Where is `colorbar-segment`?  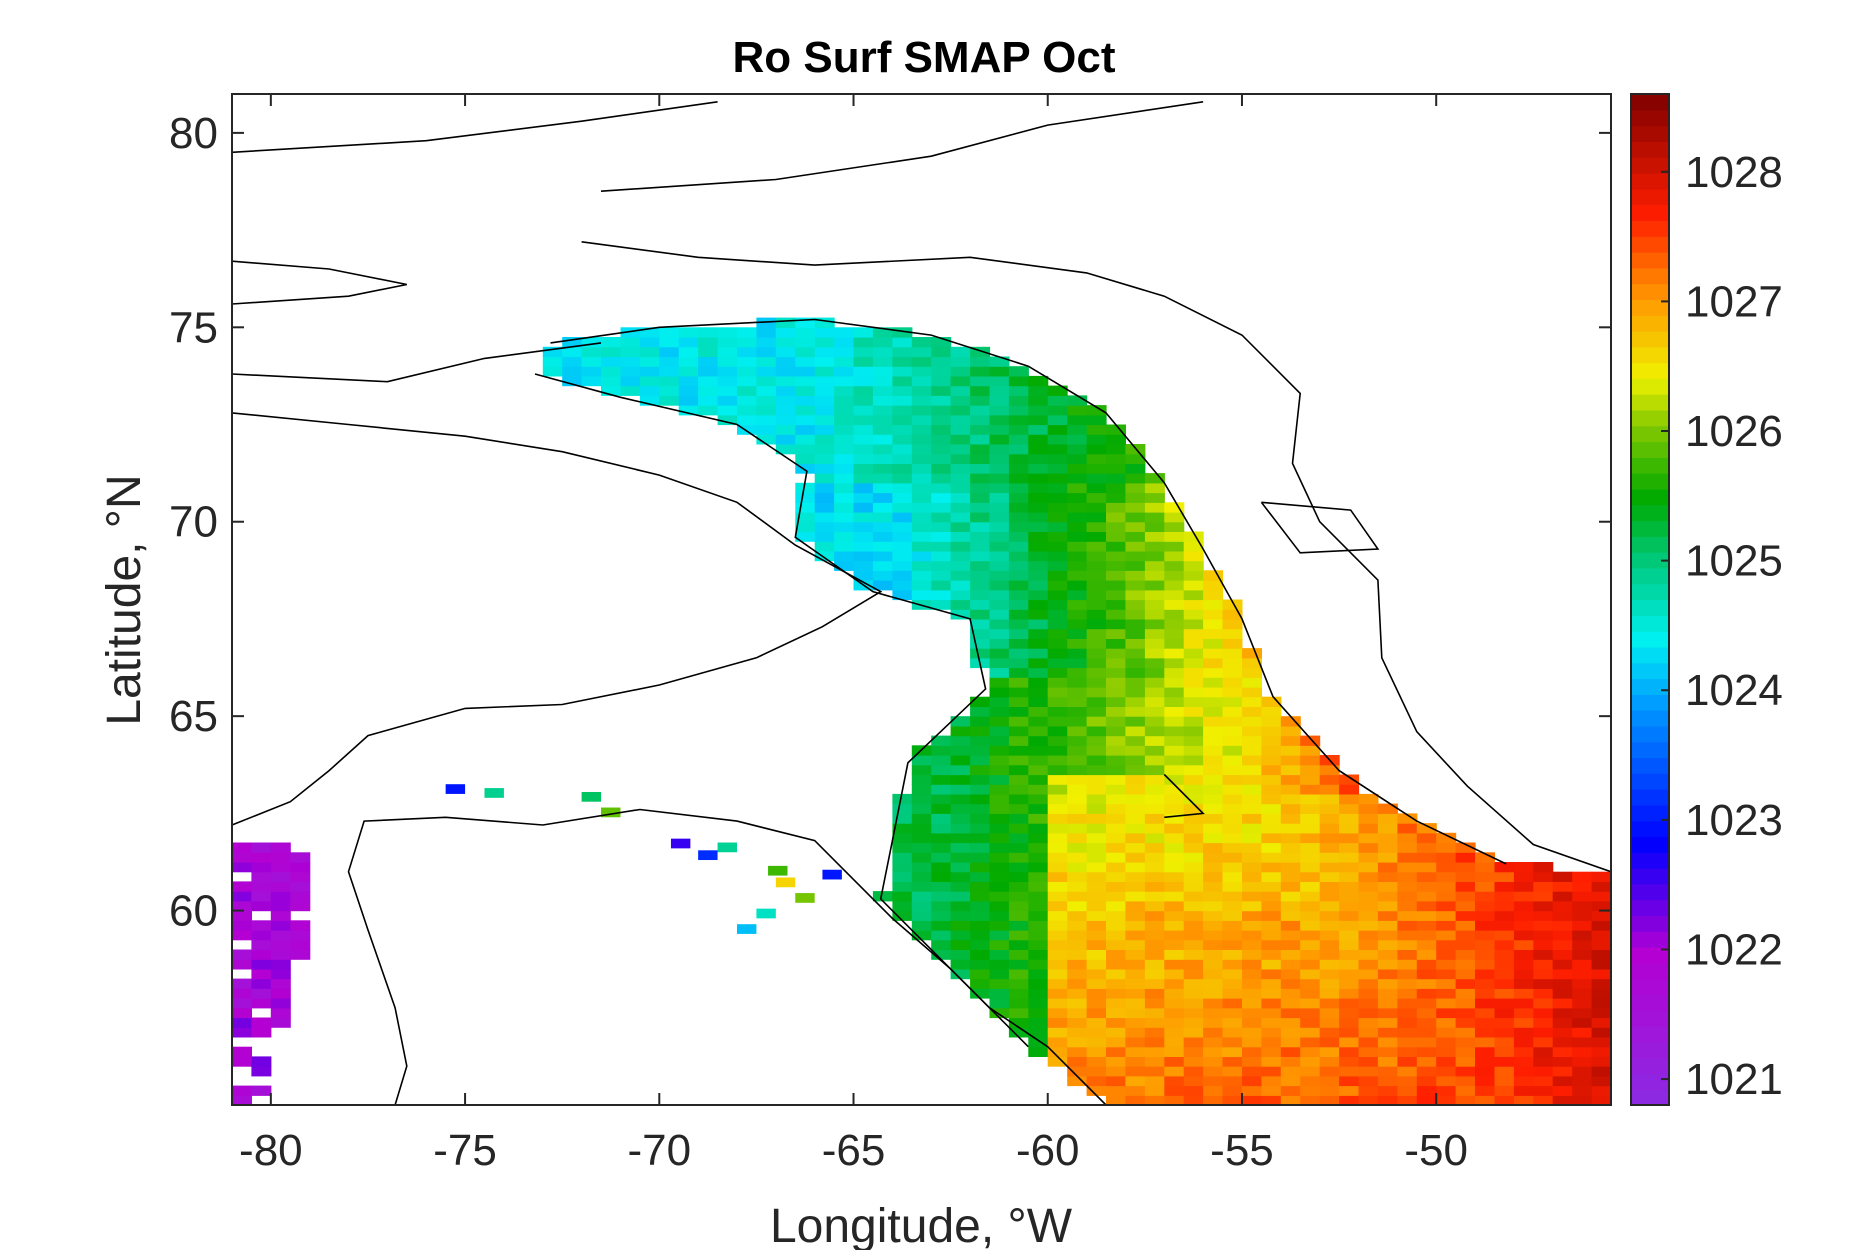 colorbar-segment is located at coordinates (1650, 418).